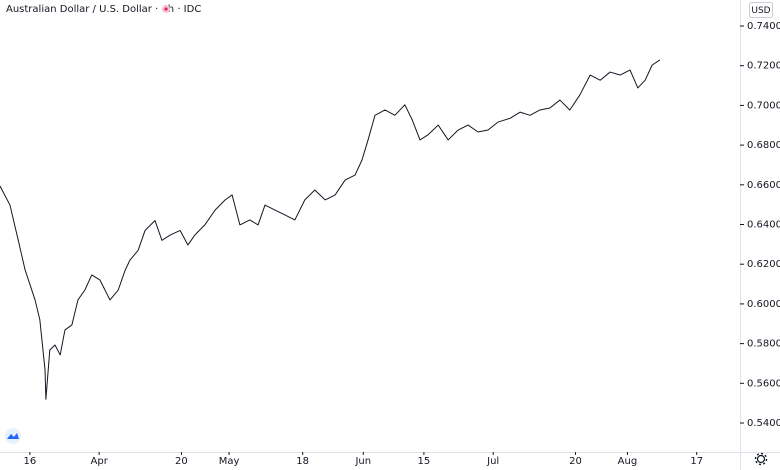 Image resolution: width=780 pixels, height=470 pixels. Describe the element at coordinates (424, 461) in the screenshot. I see `x-tick-label: 15` at that location.